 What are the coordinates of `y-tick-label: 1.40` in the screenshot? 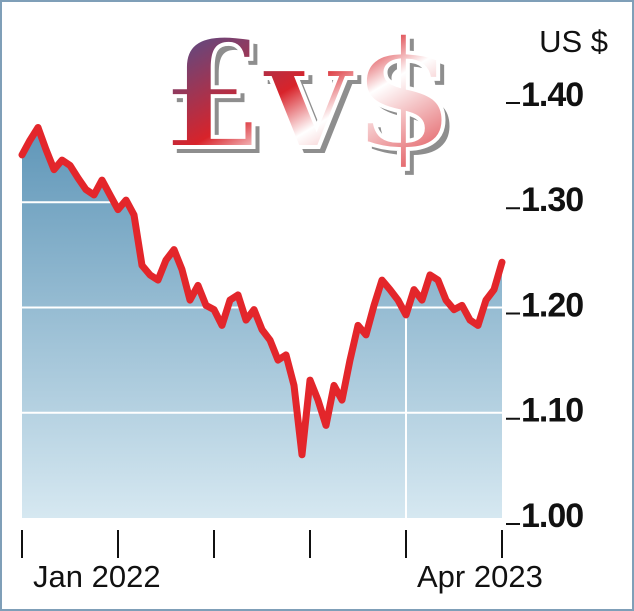 It's located at (552, 95).